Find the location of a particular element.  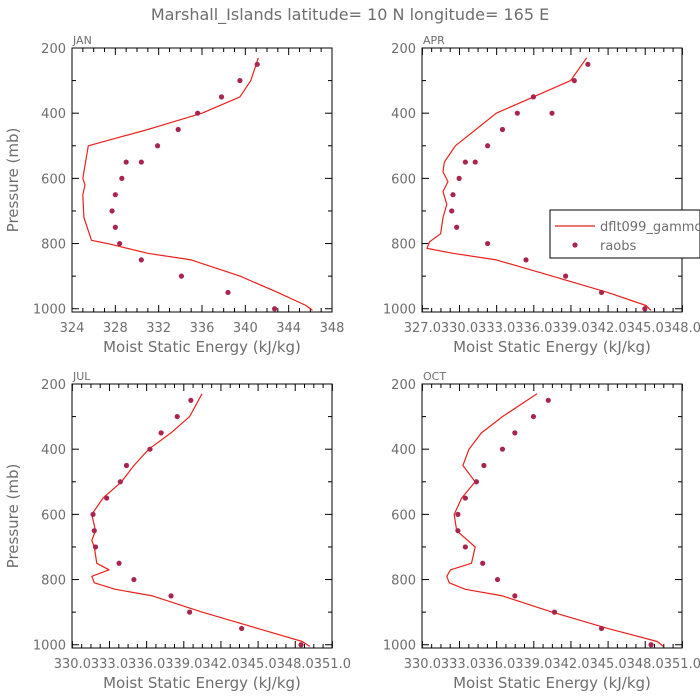

x-tick-label: 328 is located at coordinates (115, 328).